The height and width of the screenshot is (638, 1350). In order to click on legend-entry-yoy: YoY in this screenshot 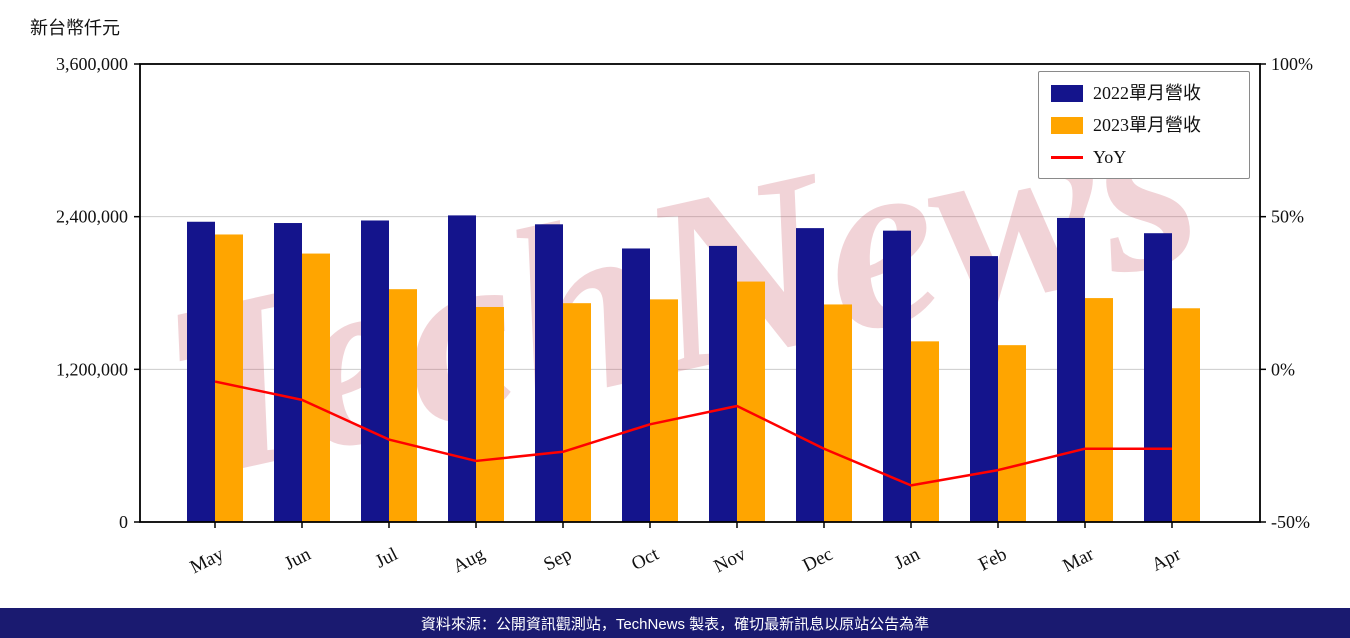, I will do `click(1144, 157)`.